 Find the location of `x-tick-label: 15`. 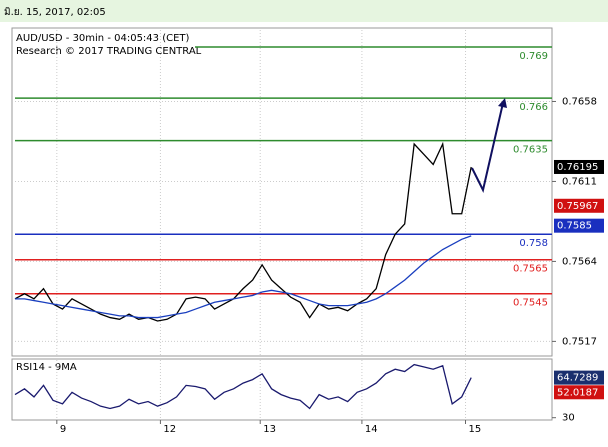

x-tick-label: 15 is located at coordinates (475, 429).